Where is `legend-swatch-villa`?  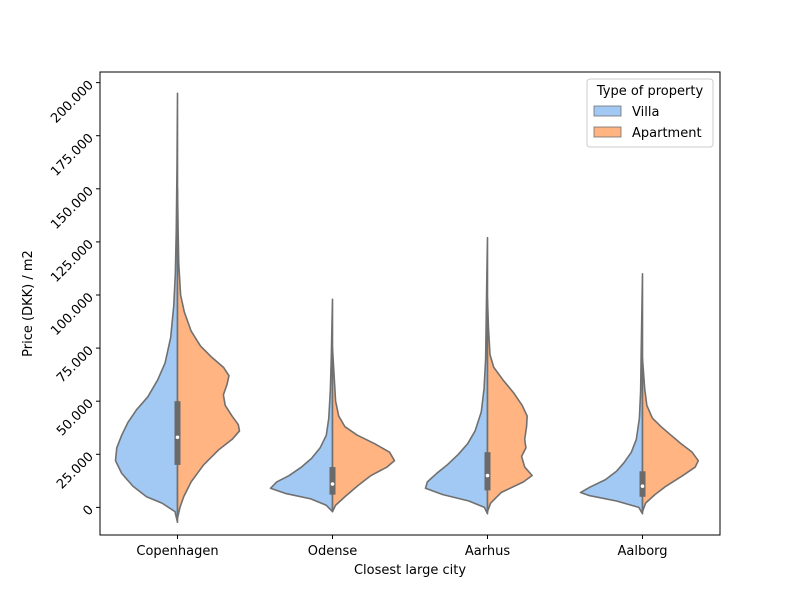
legend-swatch-villa is located at coordinates (607, 111).